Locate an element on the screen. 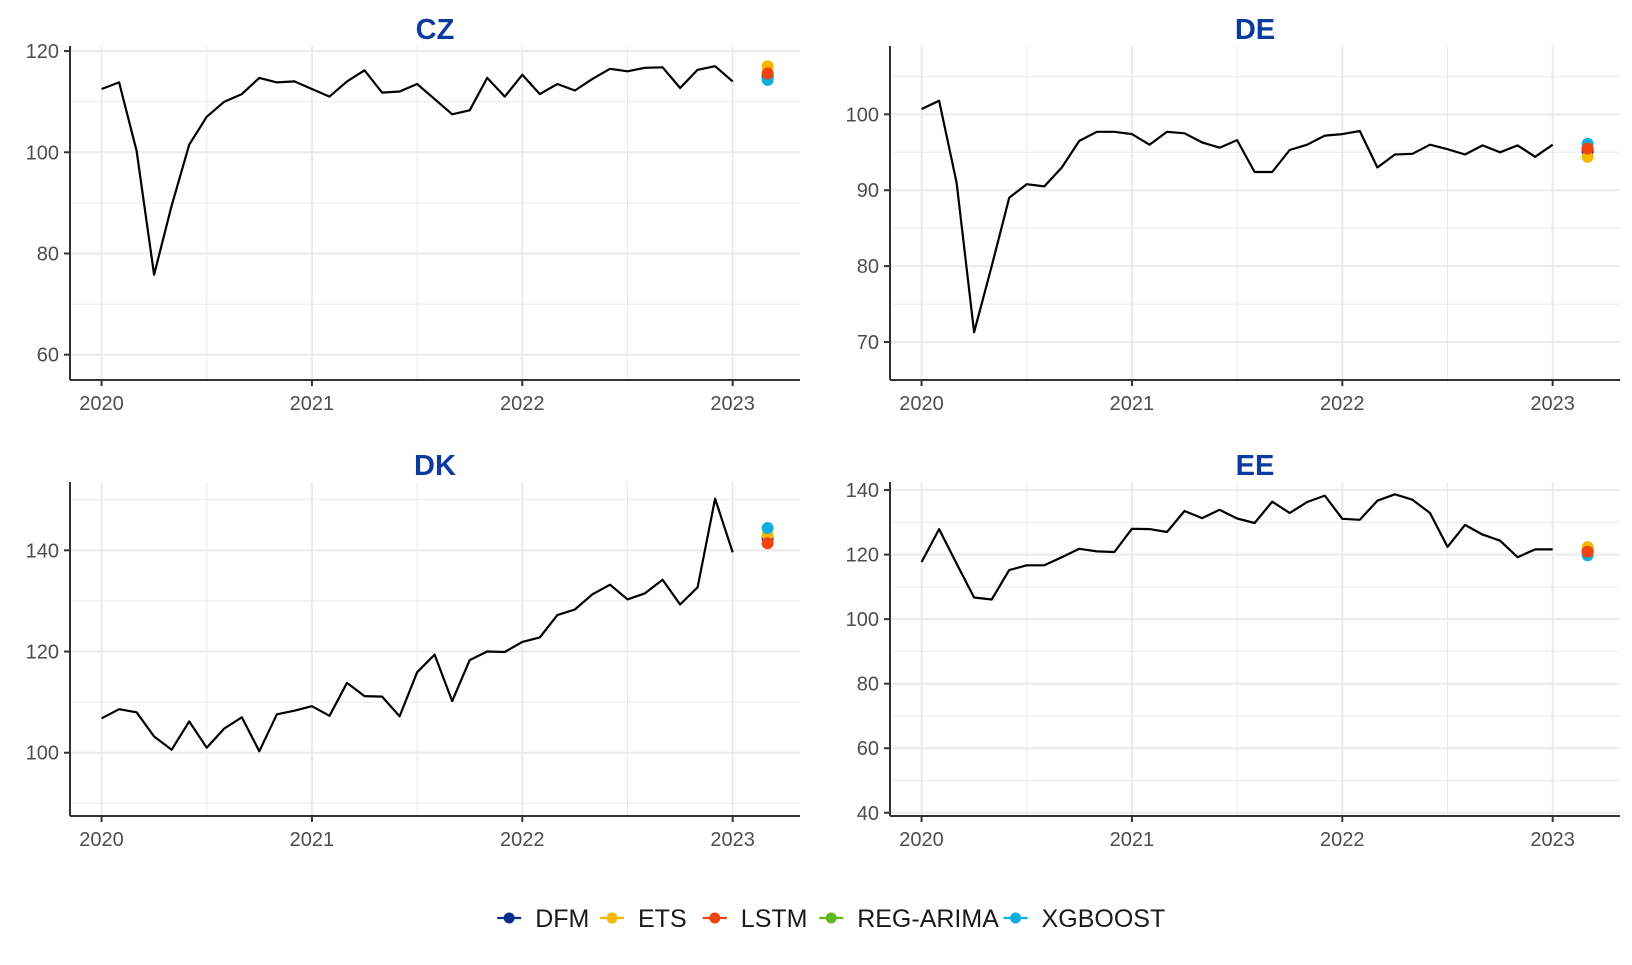 The height and width of the screenshot is (965, 1632). legend-label: ETS is located at coordinates (662, 919).